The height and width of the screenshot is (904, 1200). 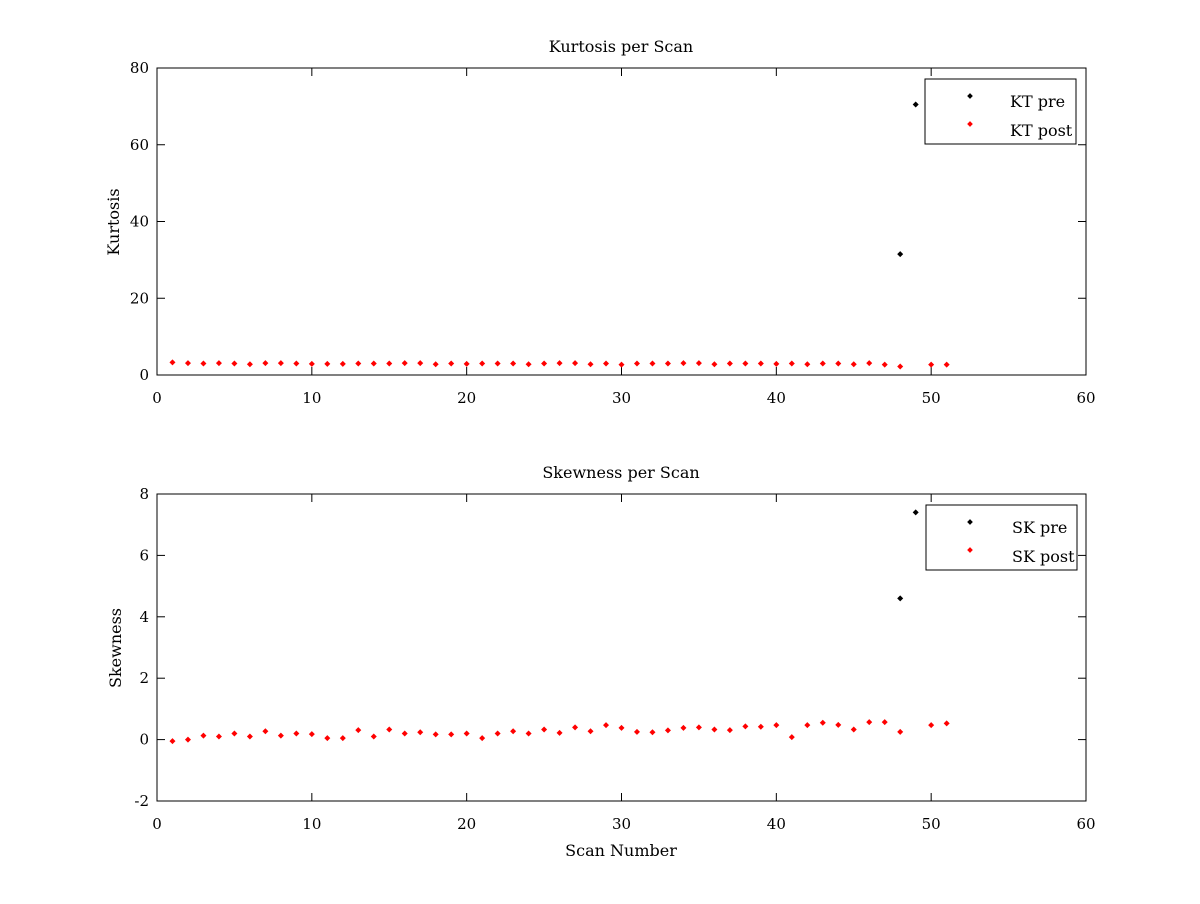 I want to click on data-point-sk-pre, so click(x=900, y=598).